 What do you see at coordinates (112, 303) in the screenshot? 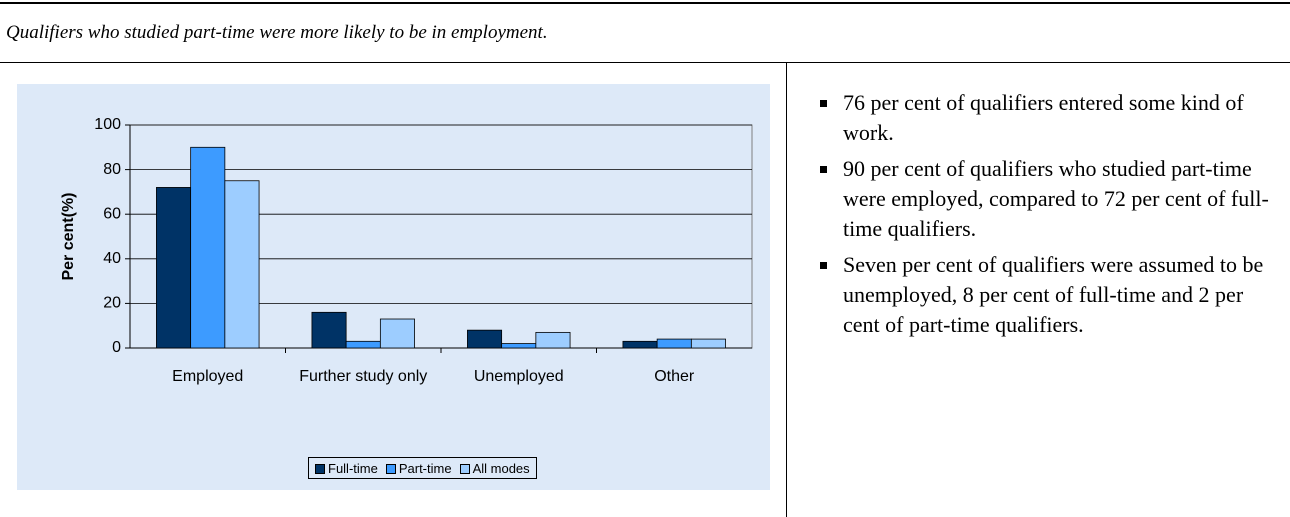
I see `y-tick-label: 20` at bounding box center [112, 303].